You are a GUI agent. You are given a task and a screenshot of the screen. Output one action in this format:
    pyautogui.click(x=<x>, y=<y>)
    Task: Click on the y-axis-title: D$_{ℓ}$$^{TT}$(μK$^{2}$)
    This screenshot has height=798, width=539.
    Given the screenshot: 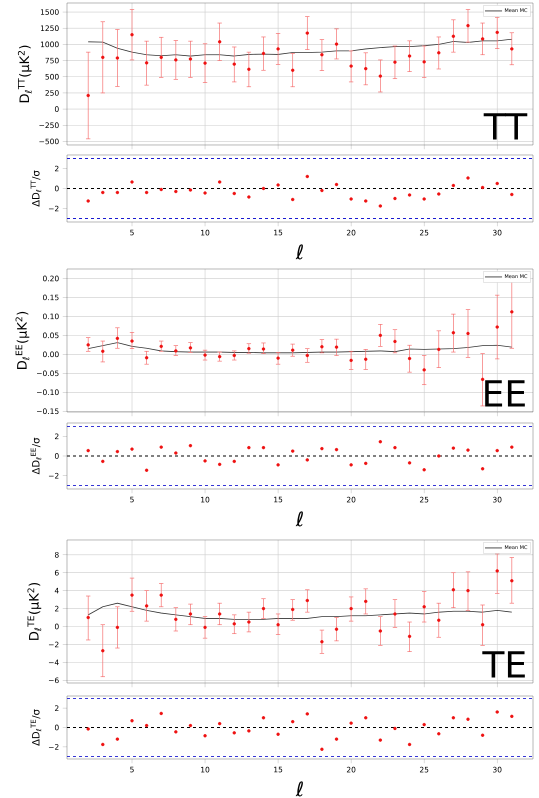 What is the action you would take?
    pyautogui.click(x=25, y=74)
    